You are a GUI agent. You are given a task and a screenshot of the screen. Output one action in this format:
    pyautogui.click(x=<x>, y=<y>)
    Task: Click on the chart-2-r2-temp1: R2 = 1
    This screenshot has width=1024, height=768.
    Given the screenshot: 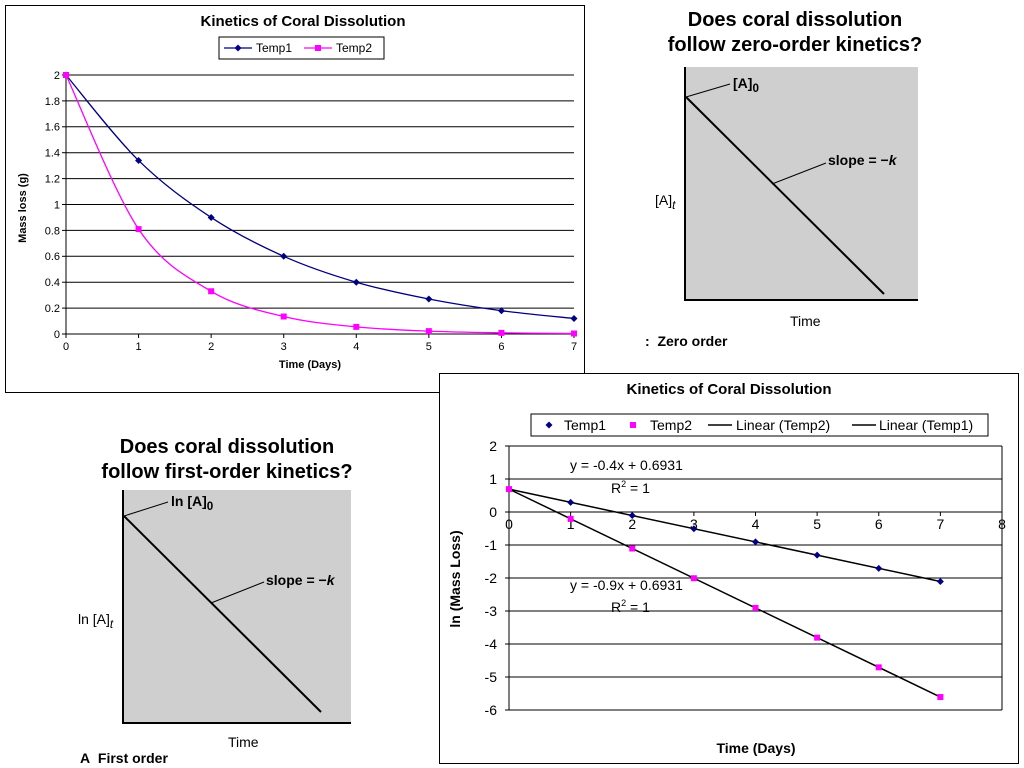 What is the action you would take?
    pyautogui.click(x=630, y=487)
    